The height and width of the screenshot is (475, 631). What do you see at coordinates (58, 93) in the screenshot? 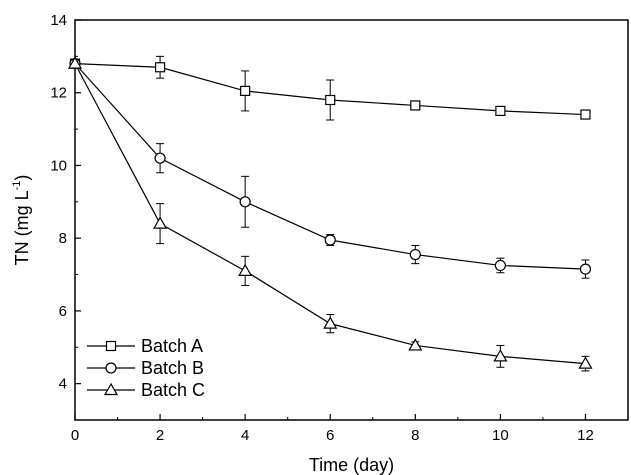
I see `y-tick-label: 12` at bounding box center [58, 93].